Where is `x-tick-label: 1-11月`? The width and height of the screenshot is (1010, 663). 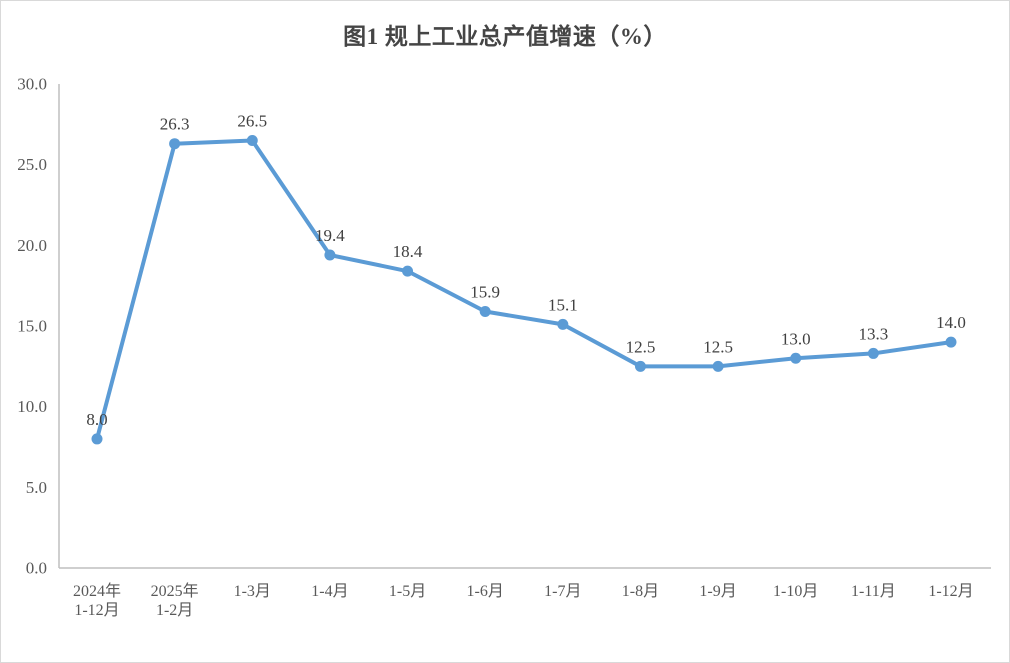
x-tick-label: 1-11月 is located at coordinates (873, 591).